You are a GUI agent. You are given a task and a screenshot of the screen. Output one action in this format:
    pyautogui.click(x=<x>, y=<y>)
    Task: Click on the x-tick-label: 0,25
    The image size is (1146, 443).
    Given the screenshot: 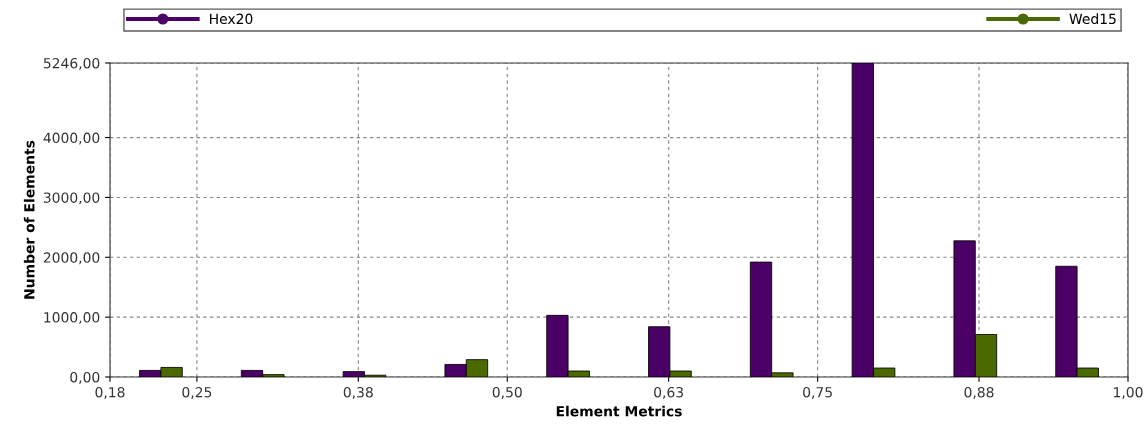 What is the action you would take?
    pyautogui.click(x=197, y=392)
    